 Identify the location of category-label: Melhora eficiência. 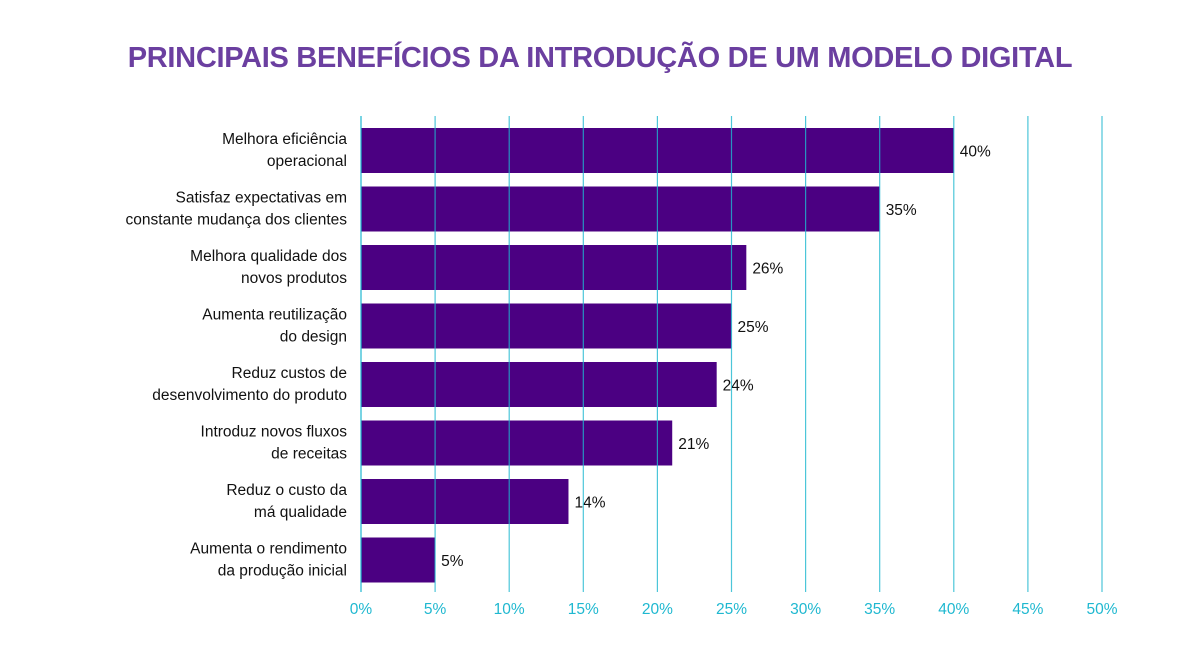
(284, 139).